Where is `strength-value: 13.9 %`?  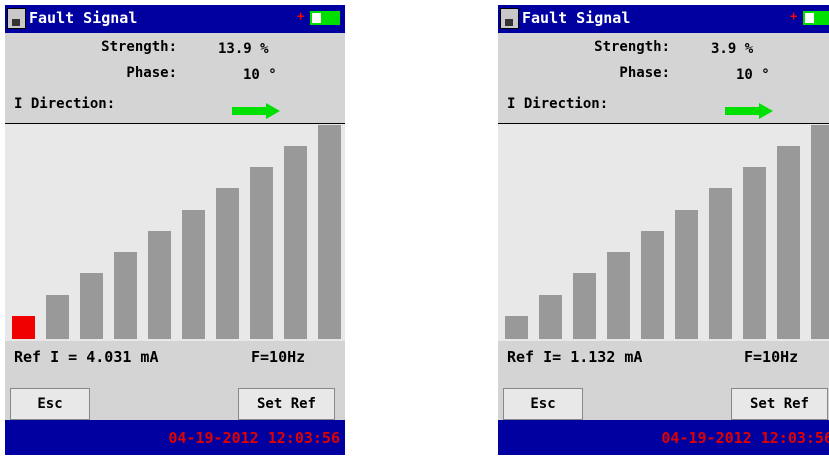
strength-value: 13.9 % is located at coordinates (243, 49).